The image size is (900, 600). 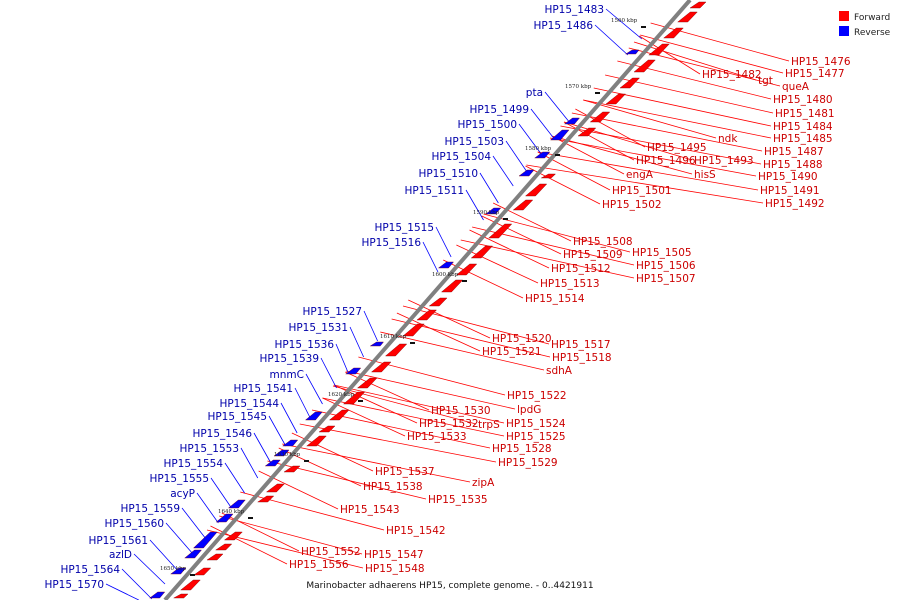 I want to click on reverse-gene-label: HP15_1515, so click(x=404, y=228).